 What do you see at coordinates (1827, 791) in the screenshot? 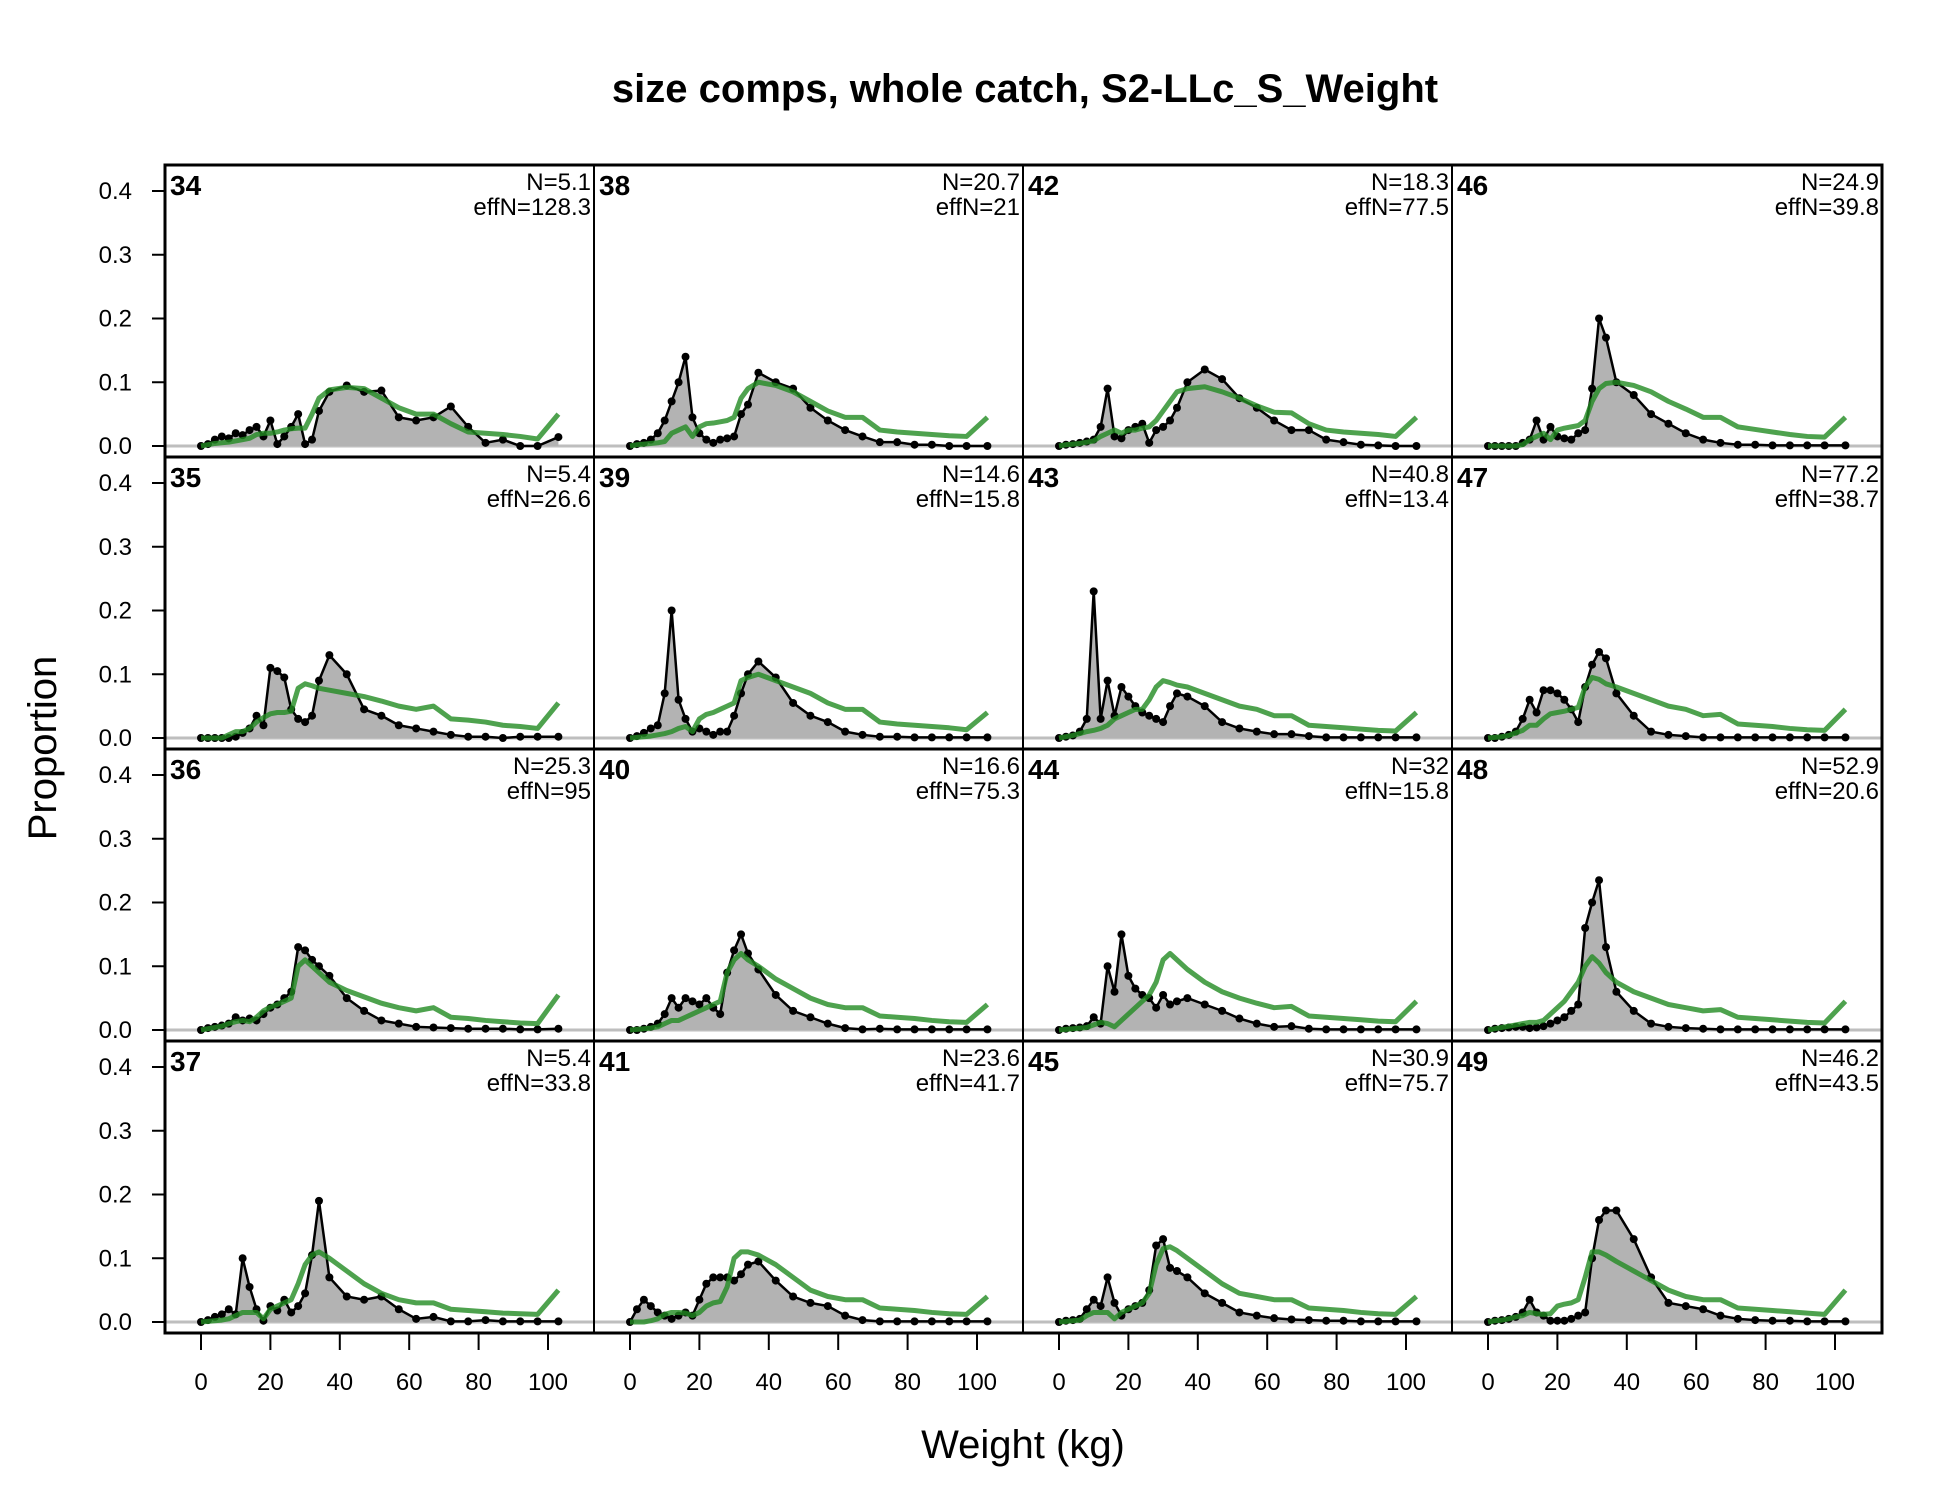
I see `panel-effn-label: effN=20.6` at bounding box center [1827, 791].